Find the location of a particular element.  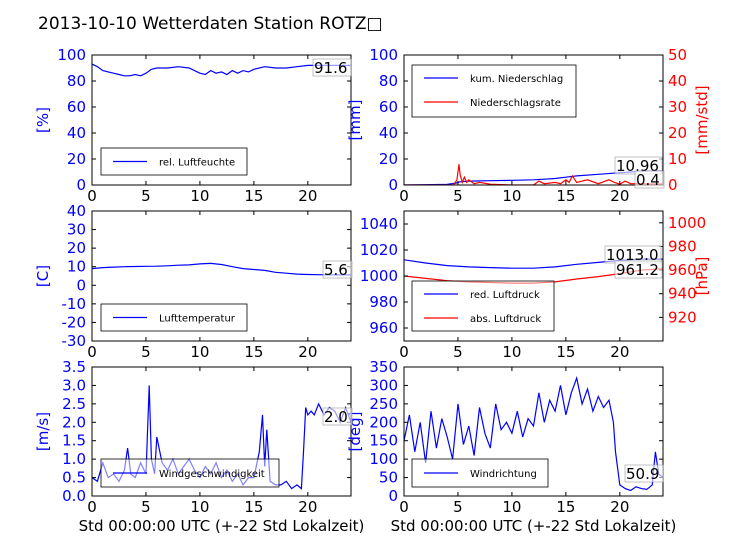

value-annotation: 5.6 is located at coordinates (336, 270).